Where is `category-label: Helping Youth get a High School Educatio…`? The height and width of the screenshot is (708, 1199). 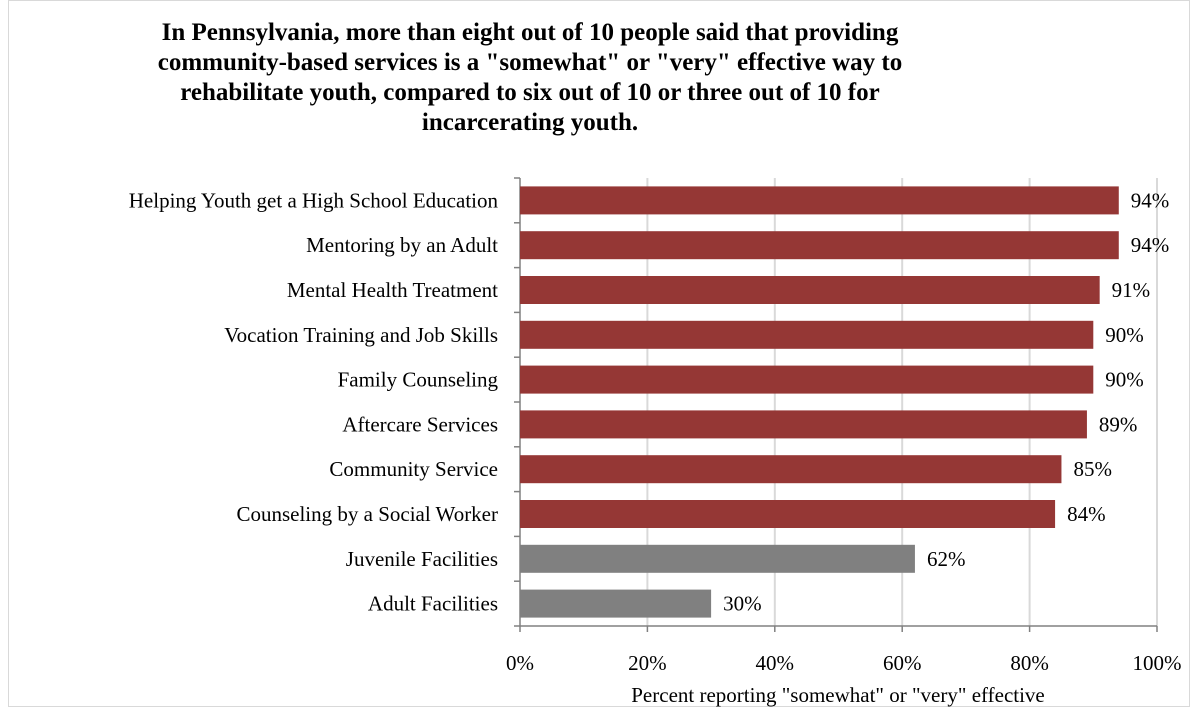 category-label: Helping Youth get a High School Educatio… is located at coordinates (314, 200).